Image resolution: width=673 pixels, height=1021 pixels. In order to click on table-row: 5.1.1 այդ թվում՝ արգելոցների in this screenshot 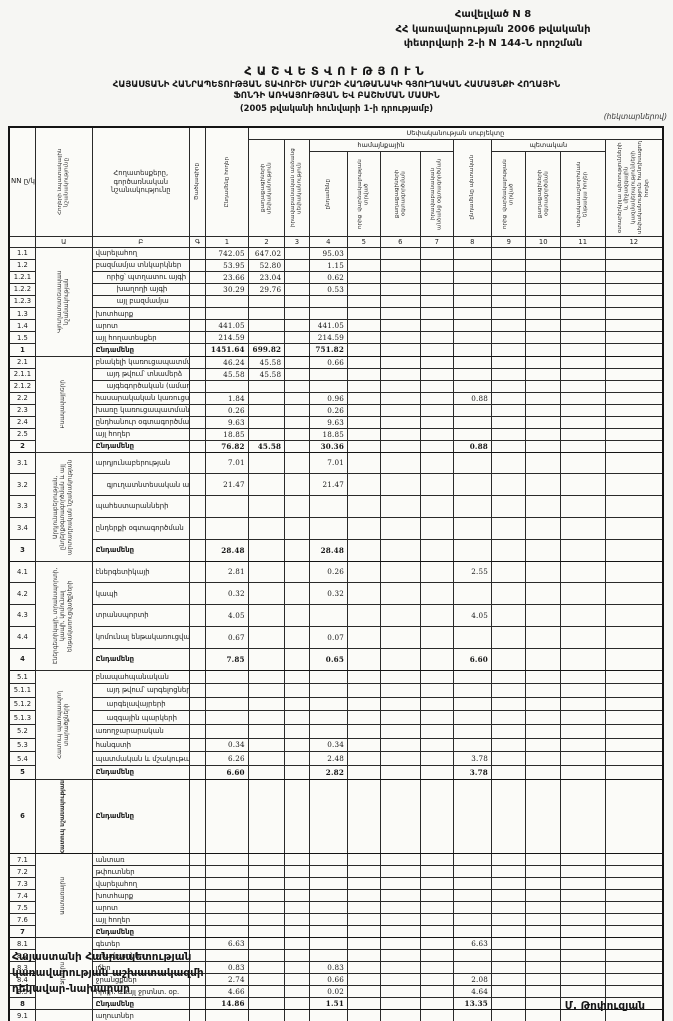, I will do `click(336, 690)`.